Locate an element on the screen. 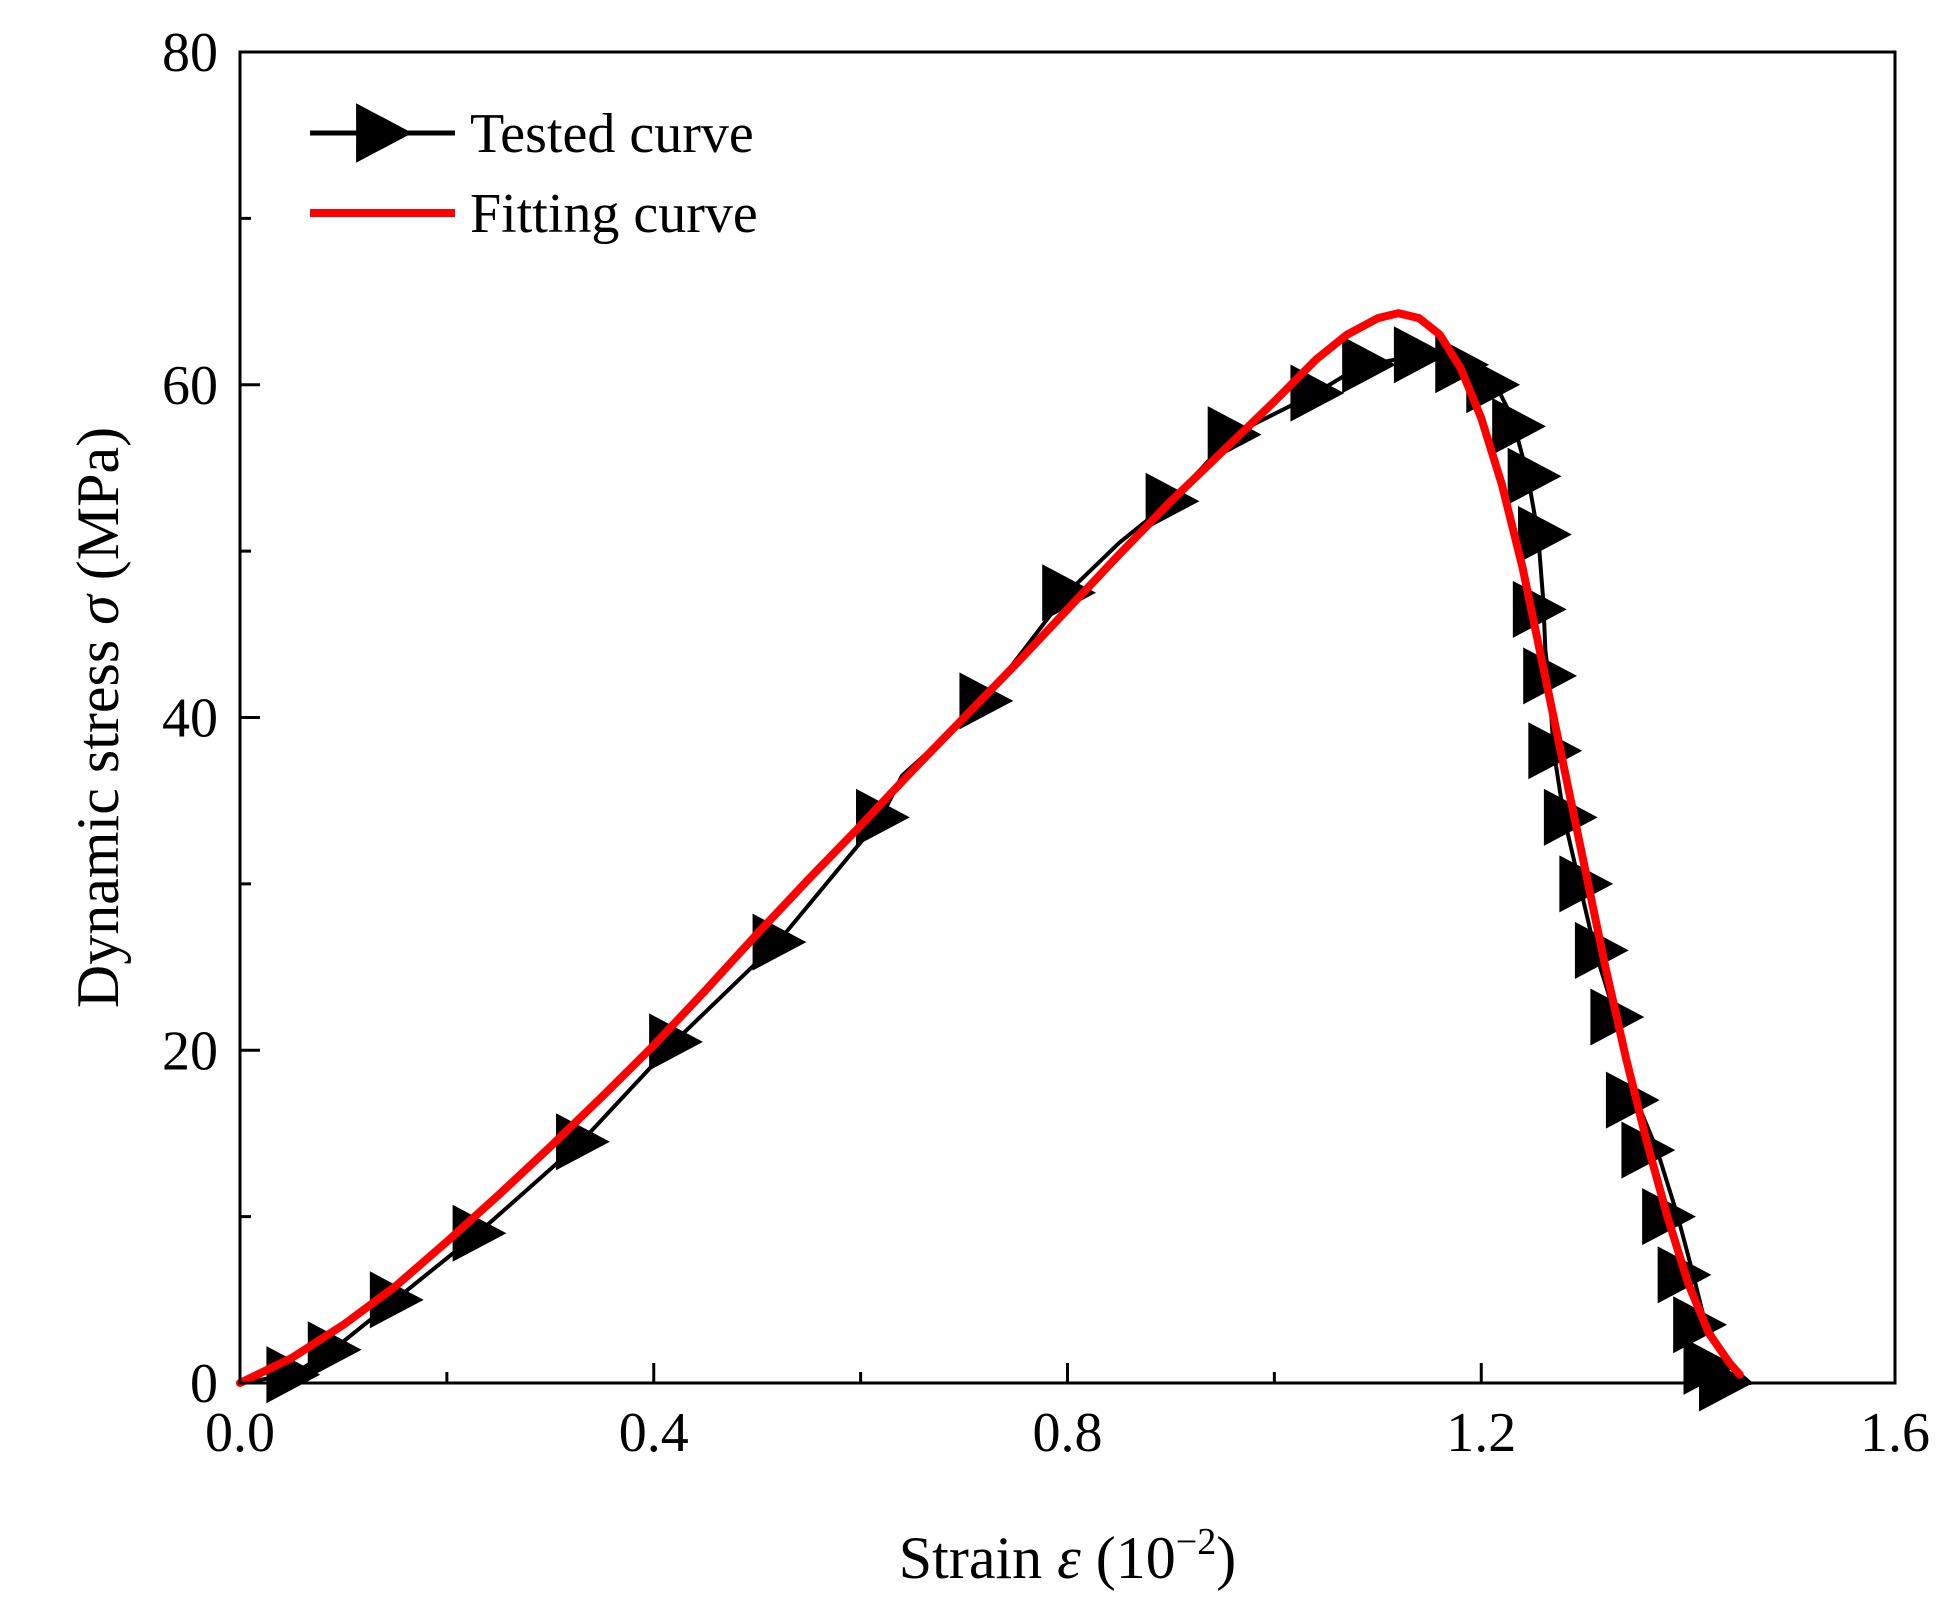  y-tick-label: 60 is located at coordinates (190, 386).